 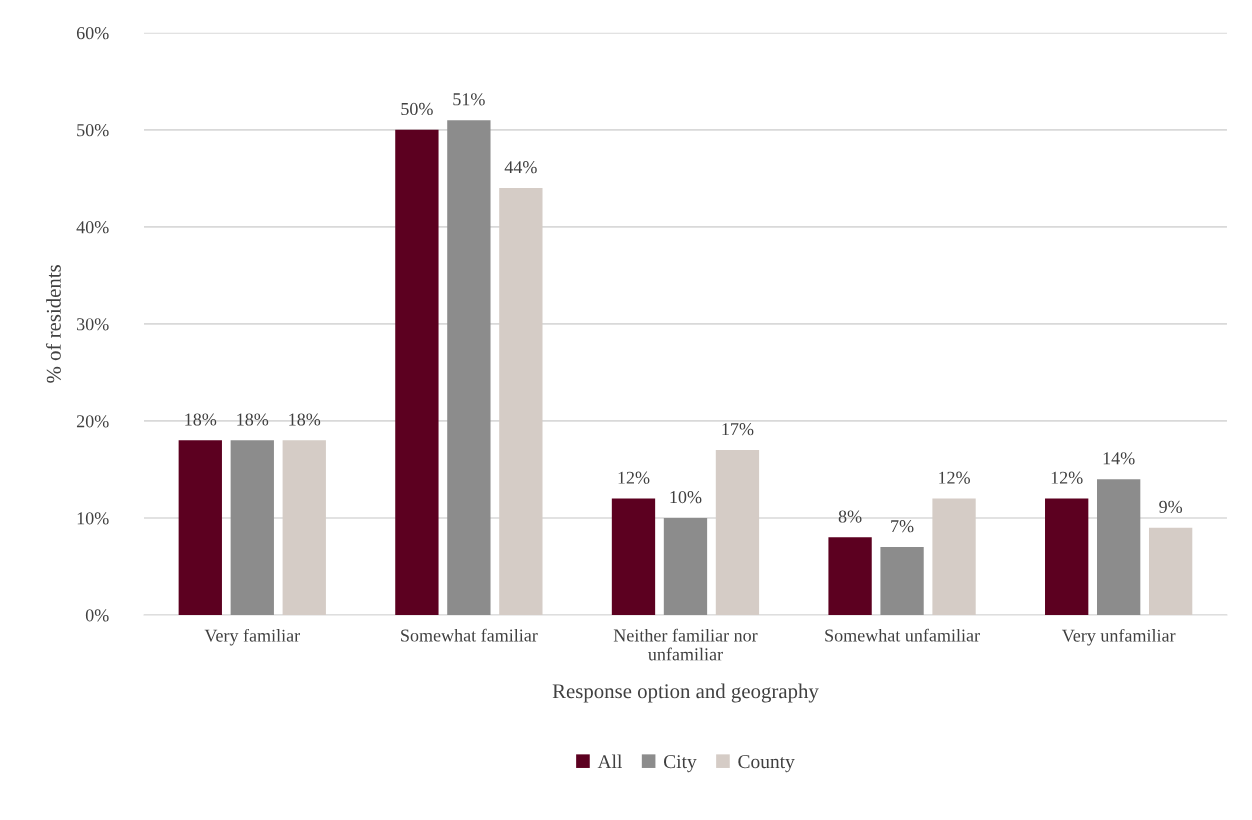 I want to click on legend-label: All, so click(x=609, y=761).